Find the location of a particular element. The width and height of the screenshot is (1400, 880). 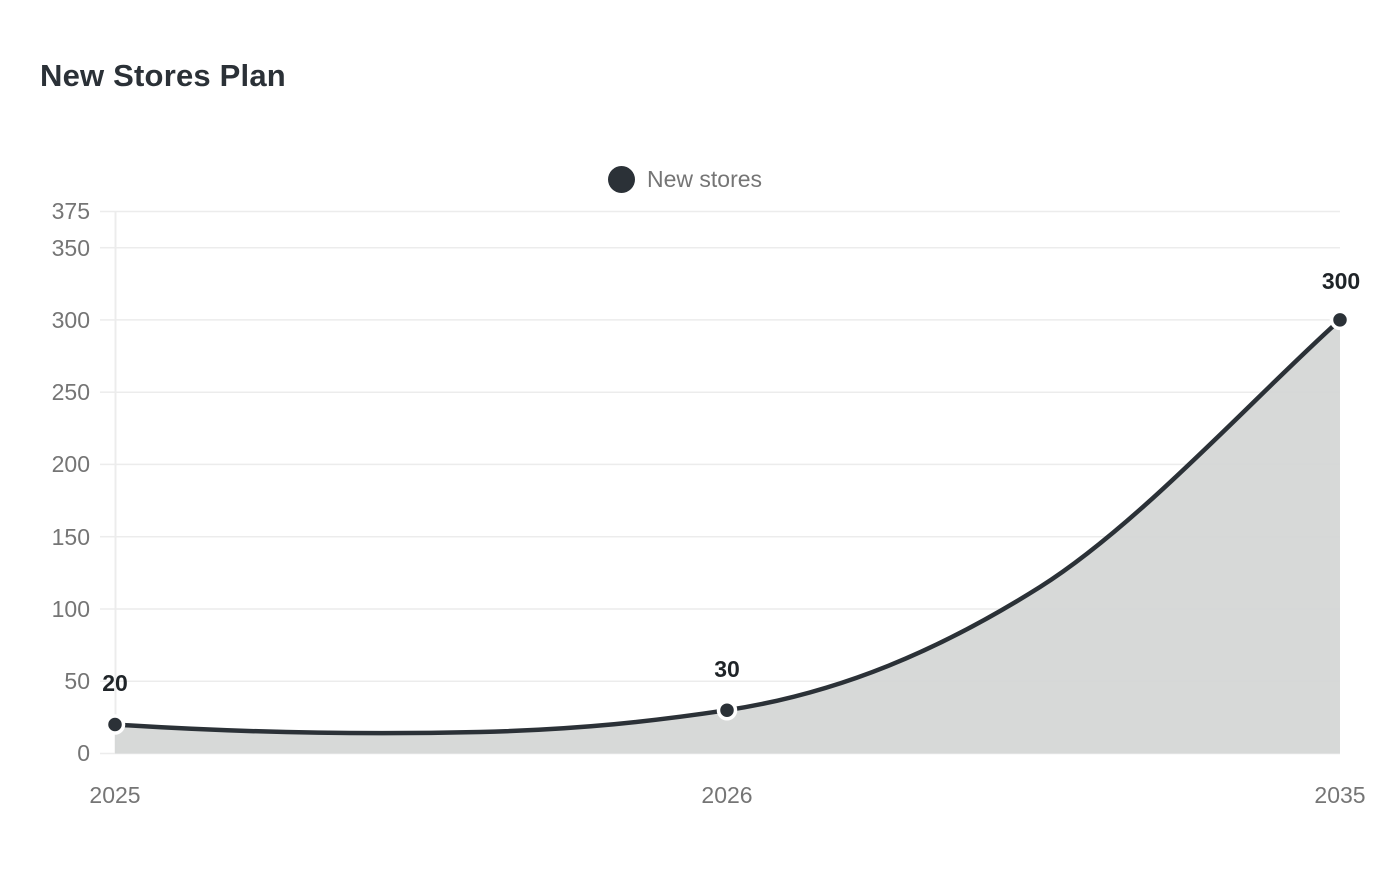

y-axis-label: 200 is located at coordinates (70, 464).